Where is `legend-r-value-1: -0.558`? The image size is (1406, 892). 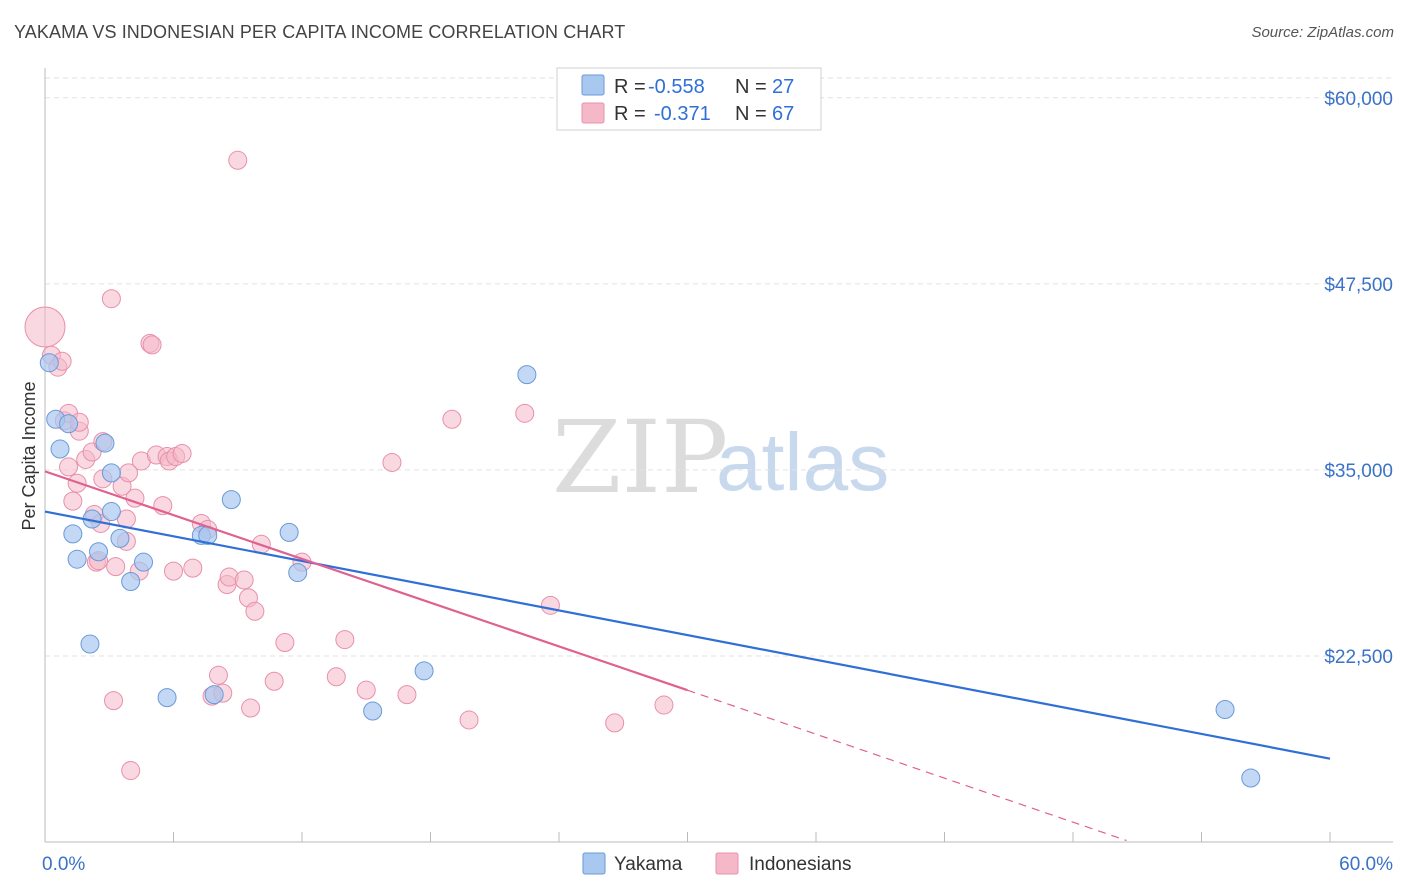 legend-r-value-1: -0.558 is located at coordinates (676, 87).